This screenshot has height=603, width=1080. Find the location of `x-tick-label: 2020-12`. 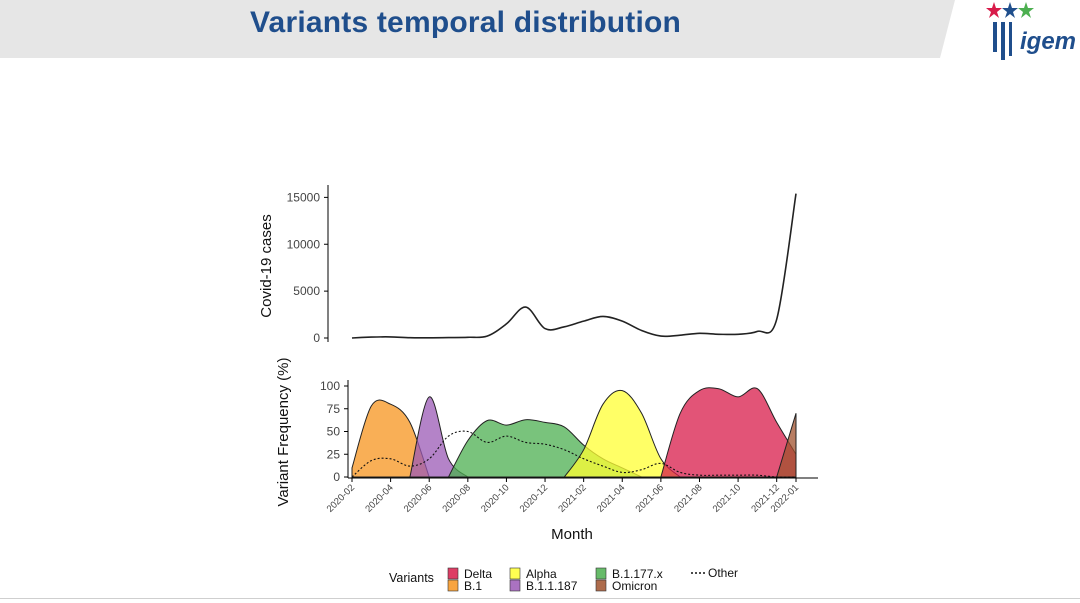

x-tick-label: 2020-12 is located at coordinates (534, 498).